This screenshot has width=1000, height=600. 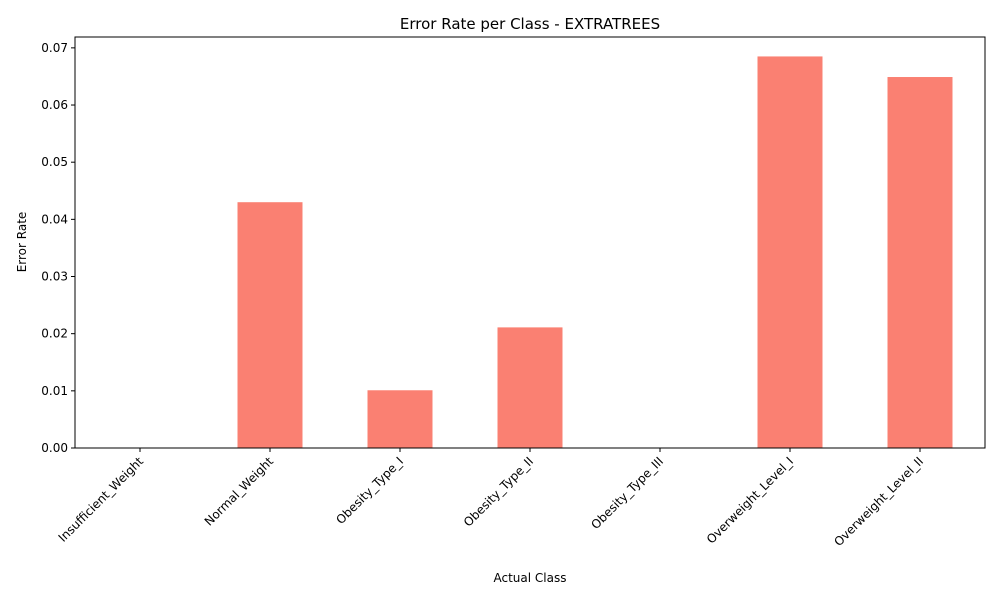 I want to click on bar-obesity-type-i, so click(x=400, y=419).